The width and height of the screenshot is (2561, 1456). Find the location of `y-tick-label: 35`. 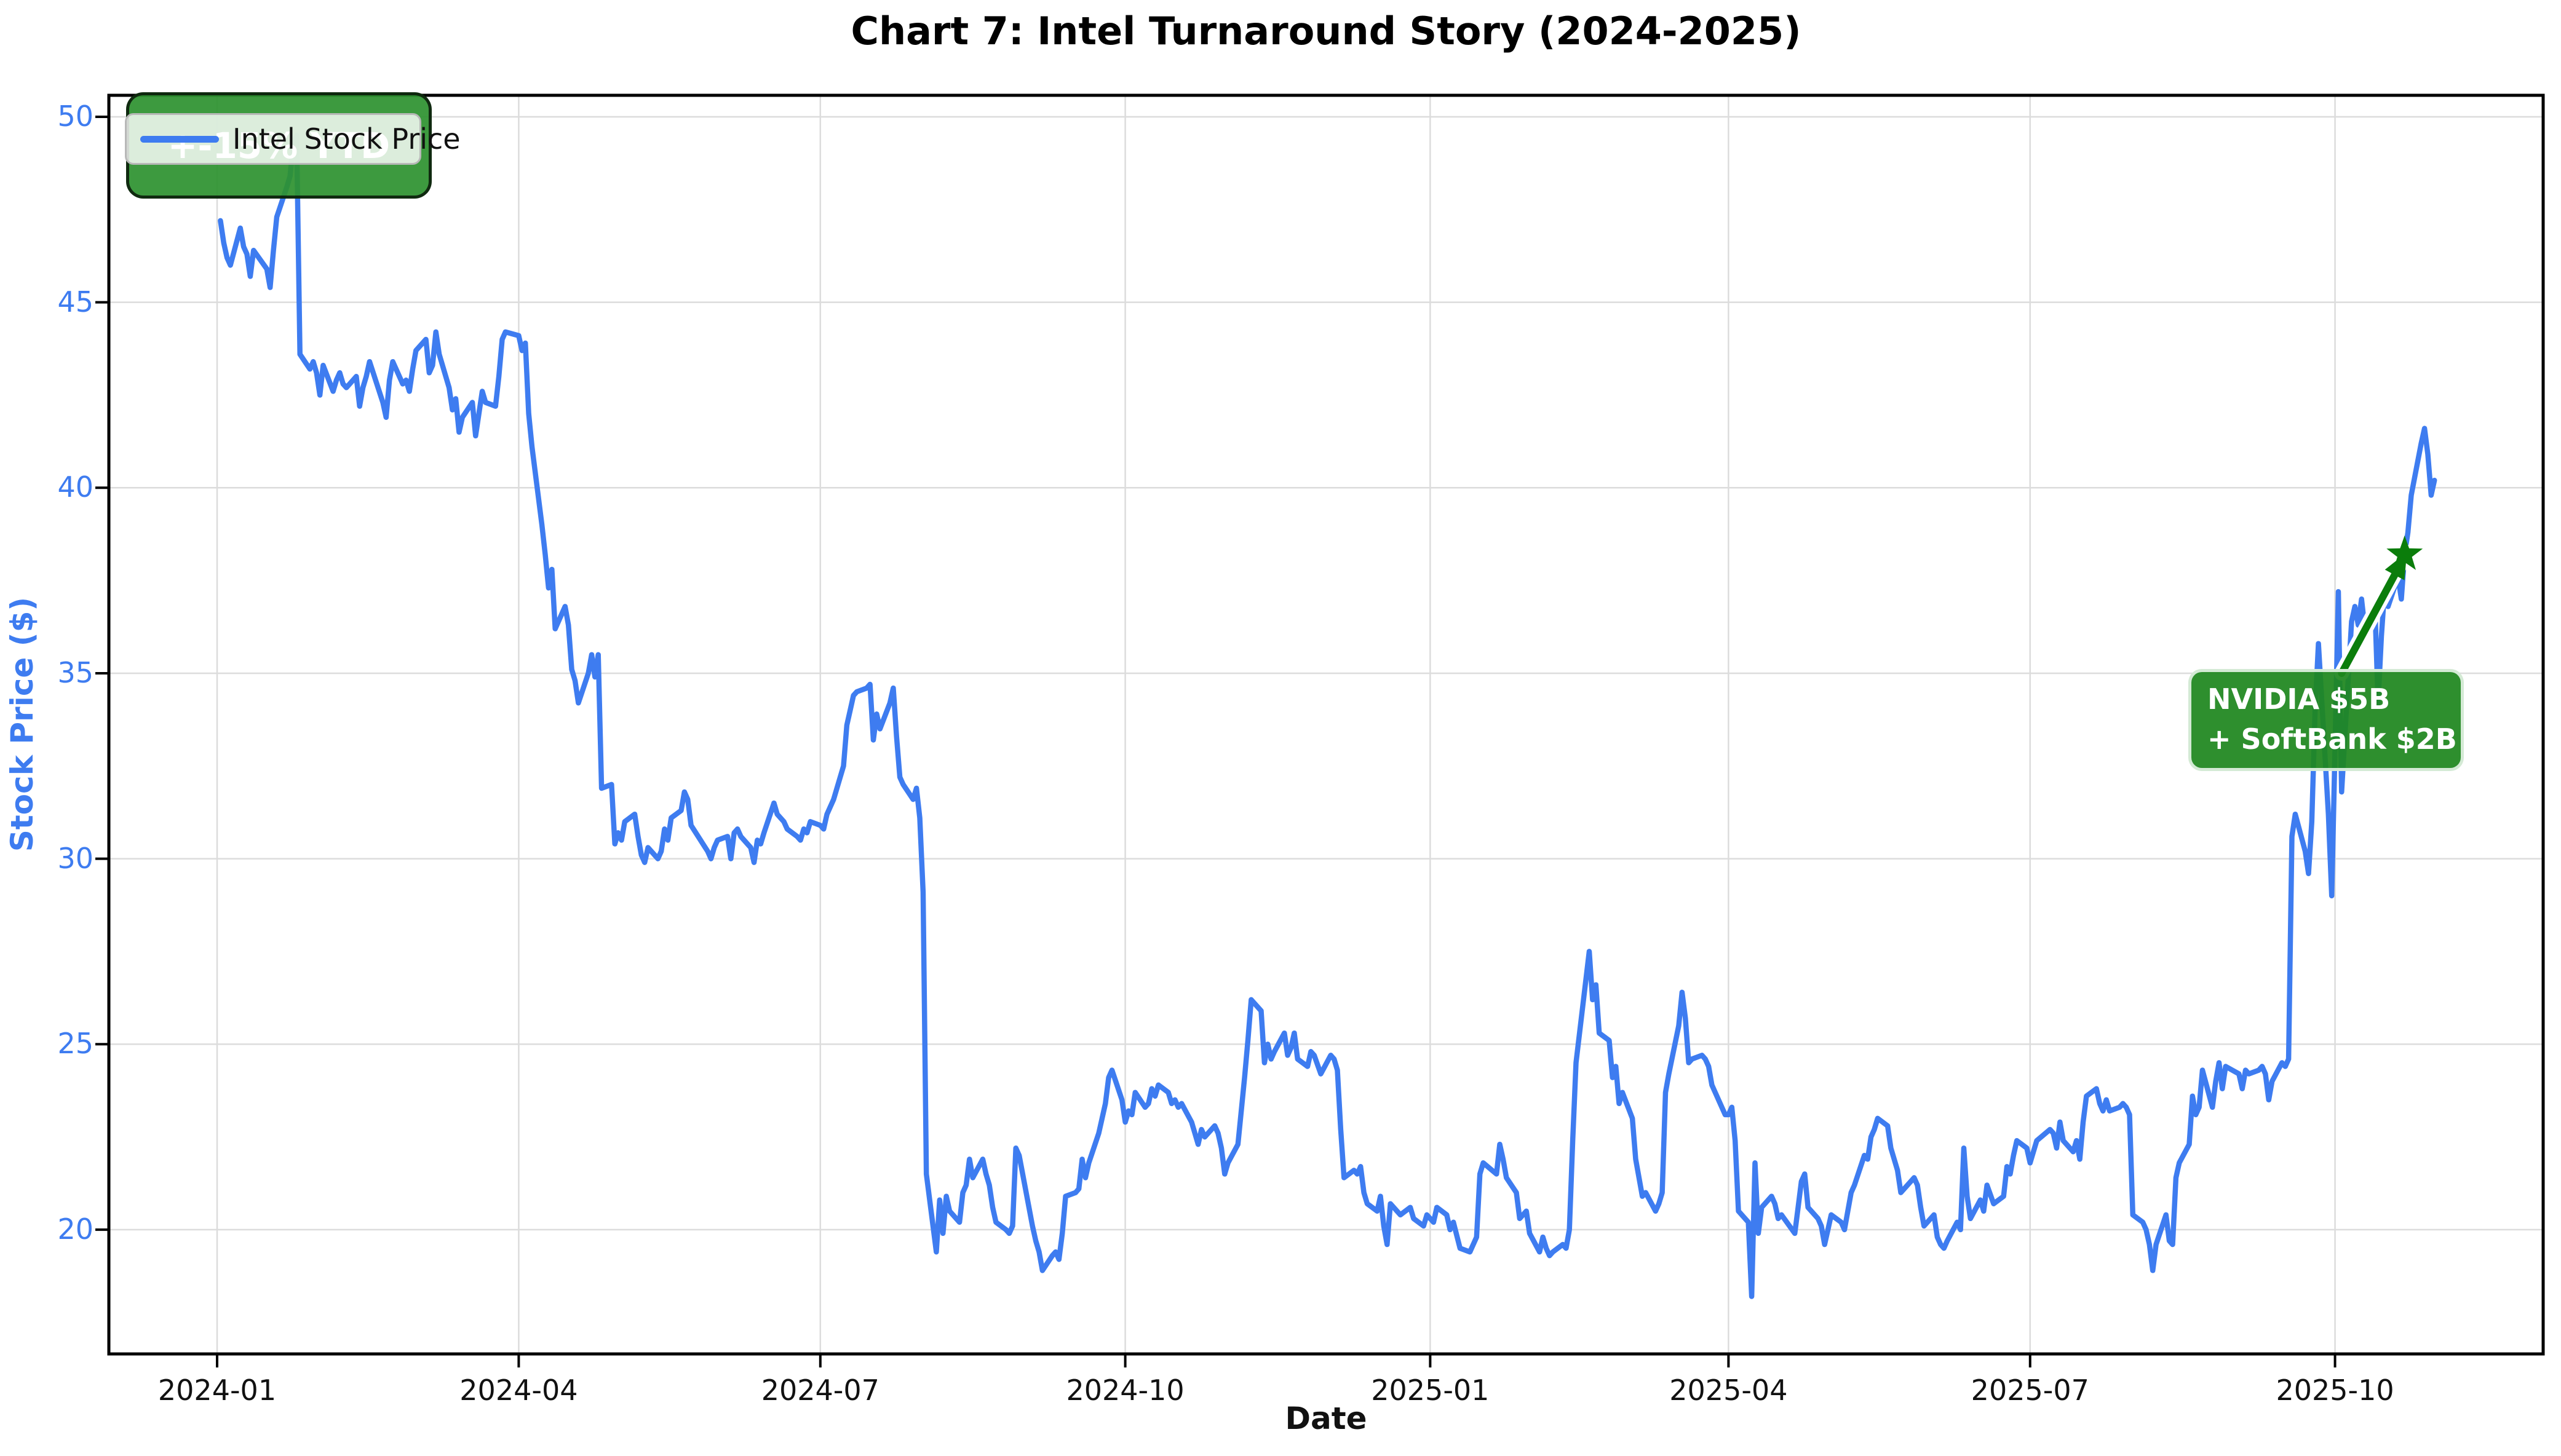

y-tick-label: 35 is located at coordinates (75, 672).